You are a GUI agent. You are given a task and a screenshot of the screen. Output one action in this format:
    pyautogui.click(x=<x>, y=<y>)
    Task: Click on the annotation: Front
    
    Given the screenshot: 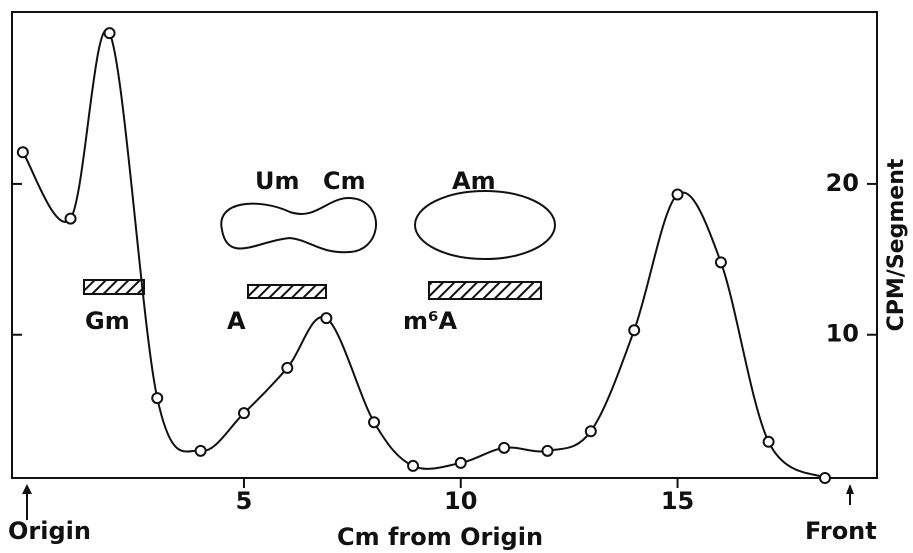 What is the action you would take?
    pyautogui.click(x=841, y=531)
    